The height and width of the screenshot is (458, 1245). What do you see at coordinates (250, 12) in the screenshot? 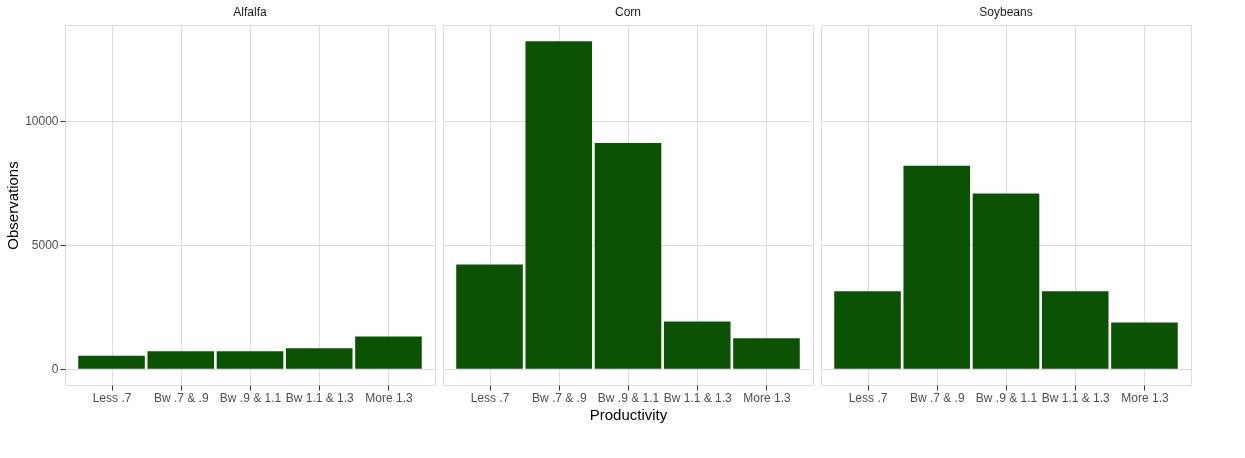
I see `chart-title: Alfalfa` at bounding box center [250, 12].